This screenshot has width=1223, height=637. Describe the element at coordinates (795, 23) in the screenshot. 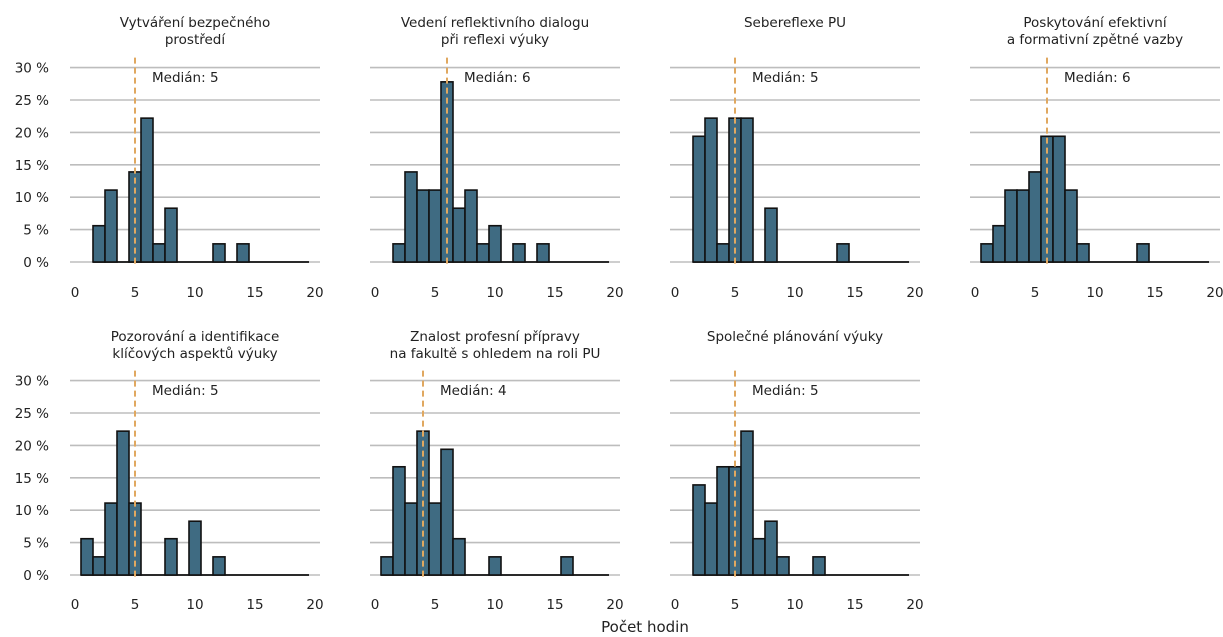

I see `panel-title: Sebereflexe PU` at that location.